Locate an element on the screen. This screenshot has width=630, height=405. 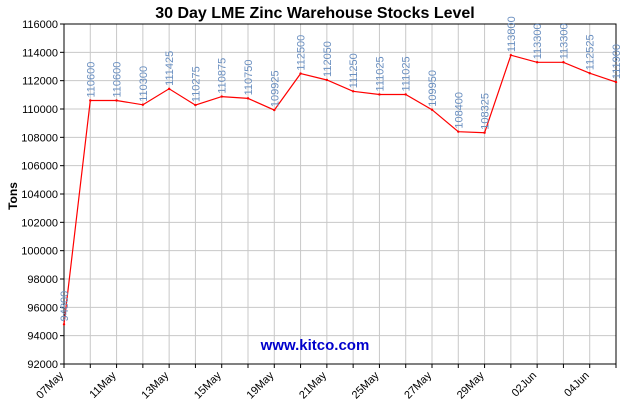
y-tick-label: 92000 is located at coordinates (42, 365).